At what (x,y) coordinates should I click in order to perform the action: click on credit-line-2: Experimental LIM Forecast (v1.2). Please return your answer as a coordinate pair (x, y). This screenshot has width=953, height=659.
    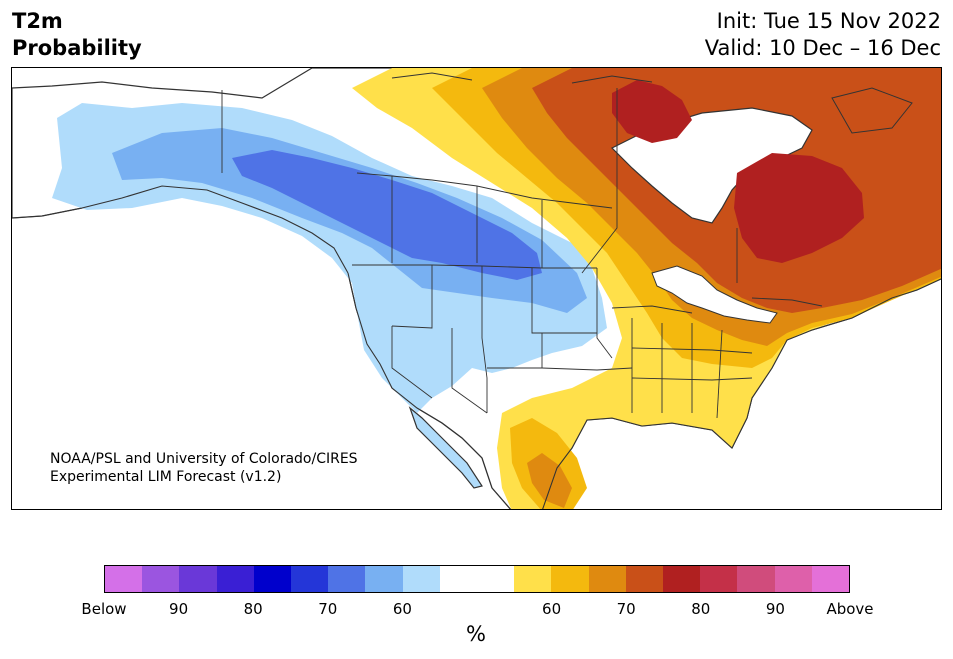
    Looking at the image, I should click on (166, 477).